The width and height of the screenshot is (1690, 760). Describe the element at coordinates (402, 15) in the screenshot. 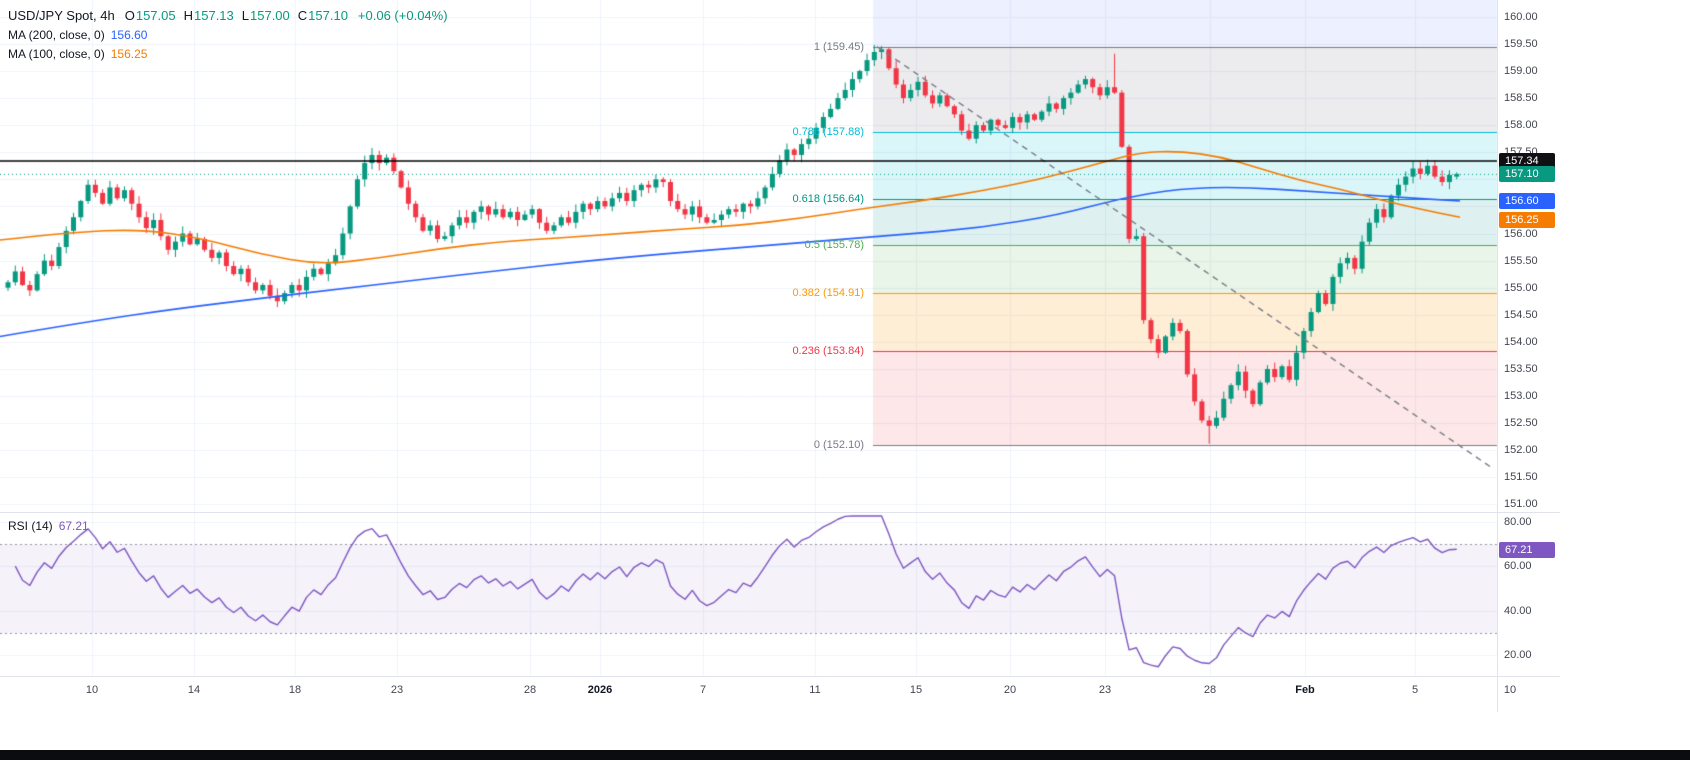

I see `change-value: +0.06 (+0.04%)` at that location.